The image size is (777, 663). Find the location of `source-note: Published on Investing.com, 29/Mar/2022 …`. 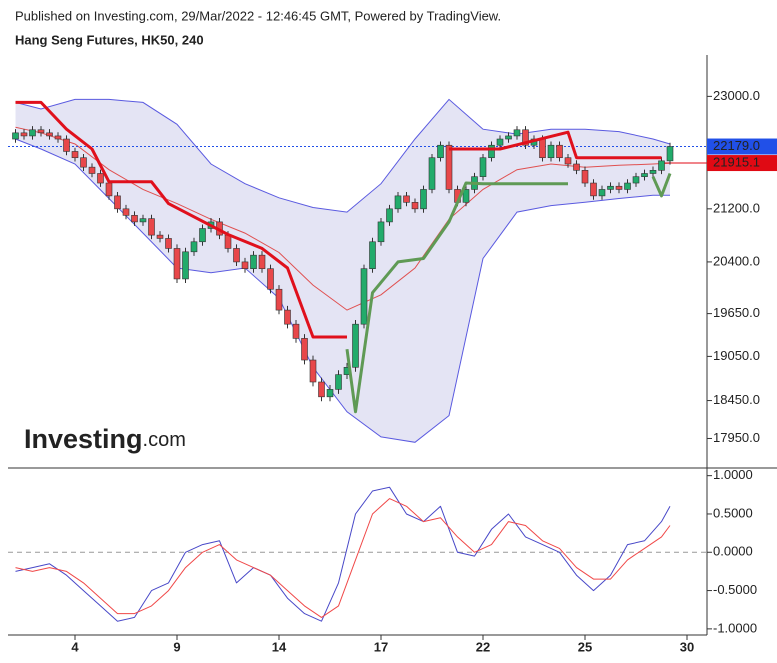

source-note: Published on Investing.com, 29/Mar/2022 … is located at coordinates (258, 15).